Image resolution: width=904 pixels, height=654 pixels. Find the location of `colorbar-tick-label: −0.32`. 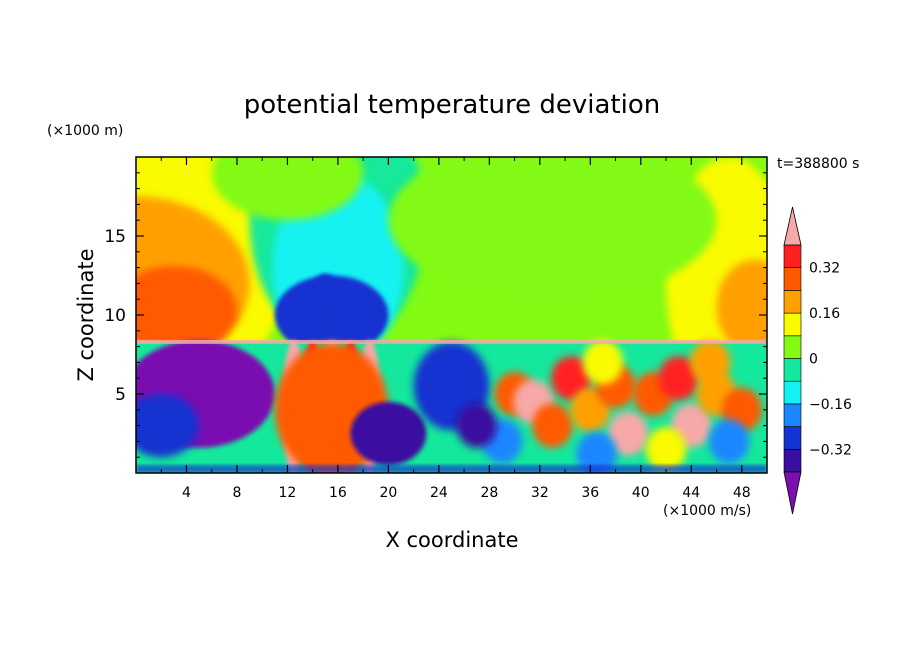

colorbar-tick-label: −0.32 is located at coordinates (830, 450).